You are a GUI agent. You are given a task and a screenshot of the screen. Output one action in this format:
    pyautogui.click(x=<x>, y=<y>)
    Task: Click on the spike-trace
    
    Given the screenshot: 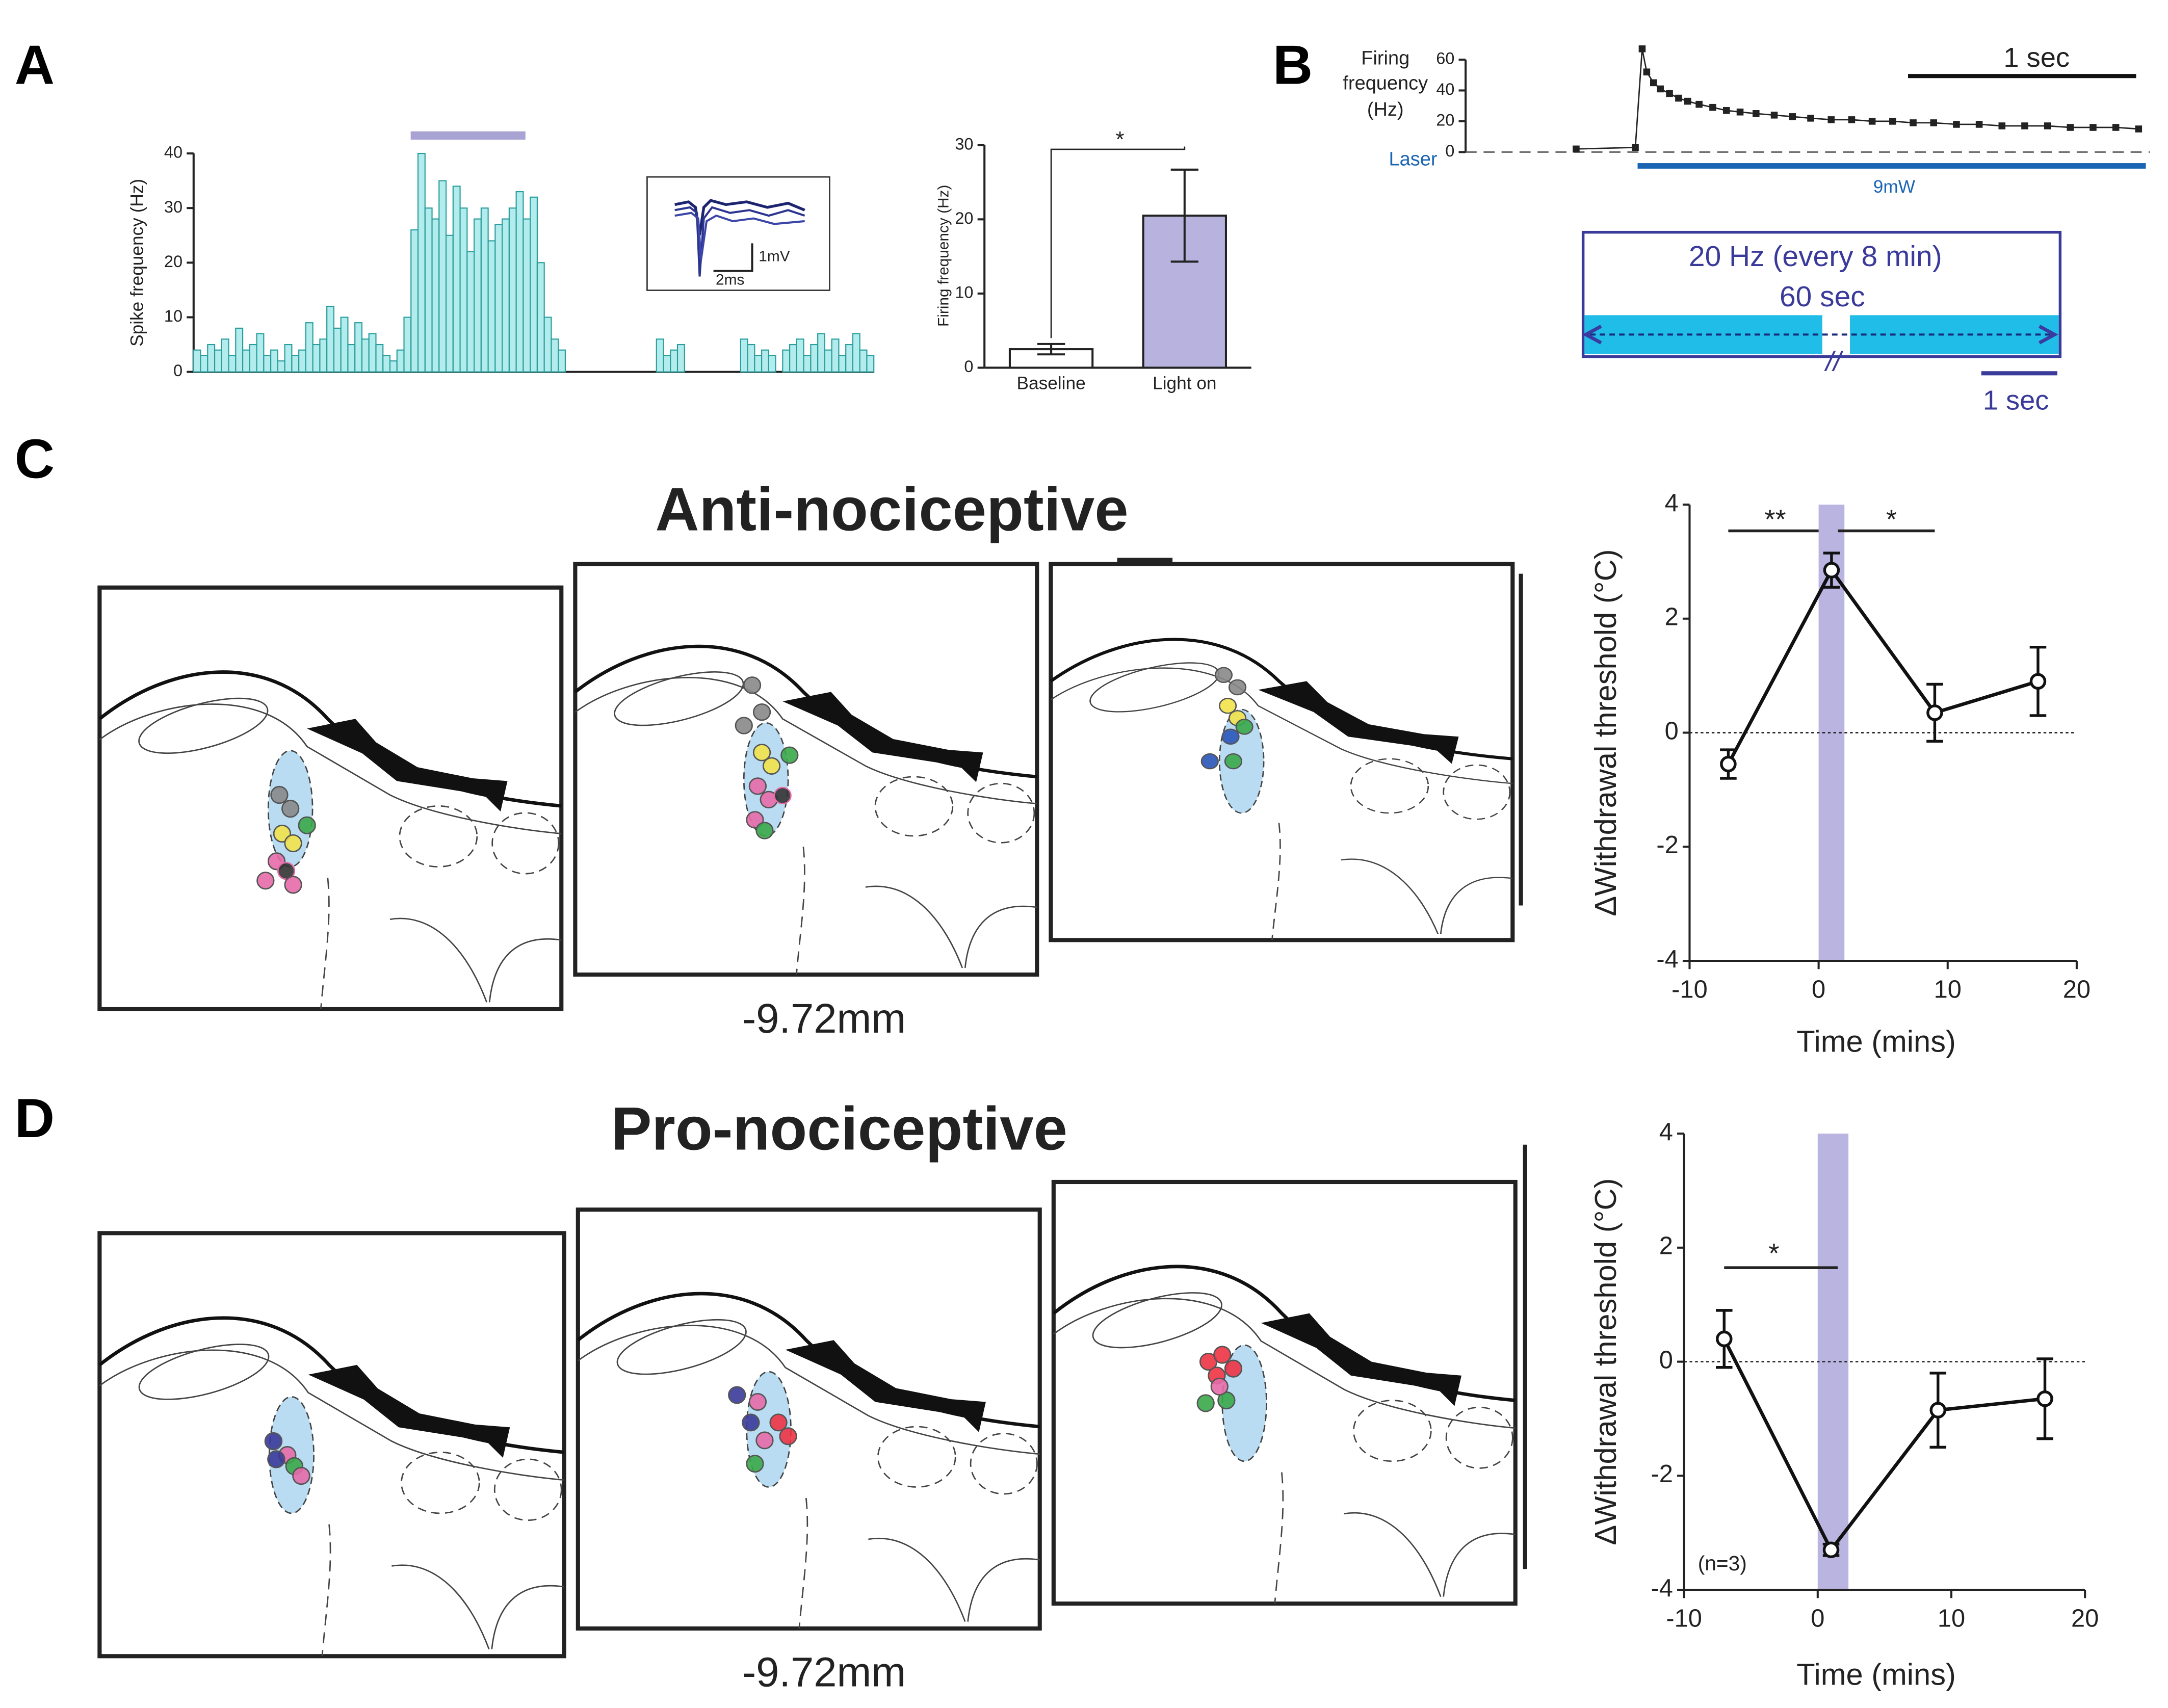 What is the action you would take?
    pyautogui.click(x=739, y=217)
    